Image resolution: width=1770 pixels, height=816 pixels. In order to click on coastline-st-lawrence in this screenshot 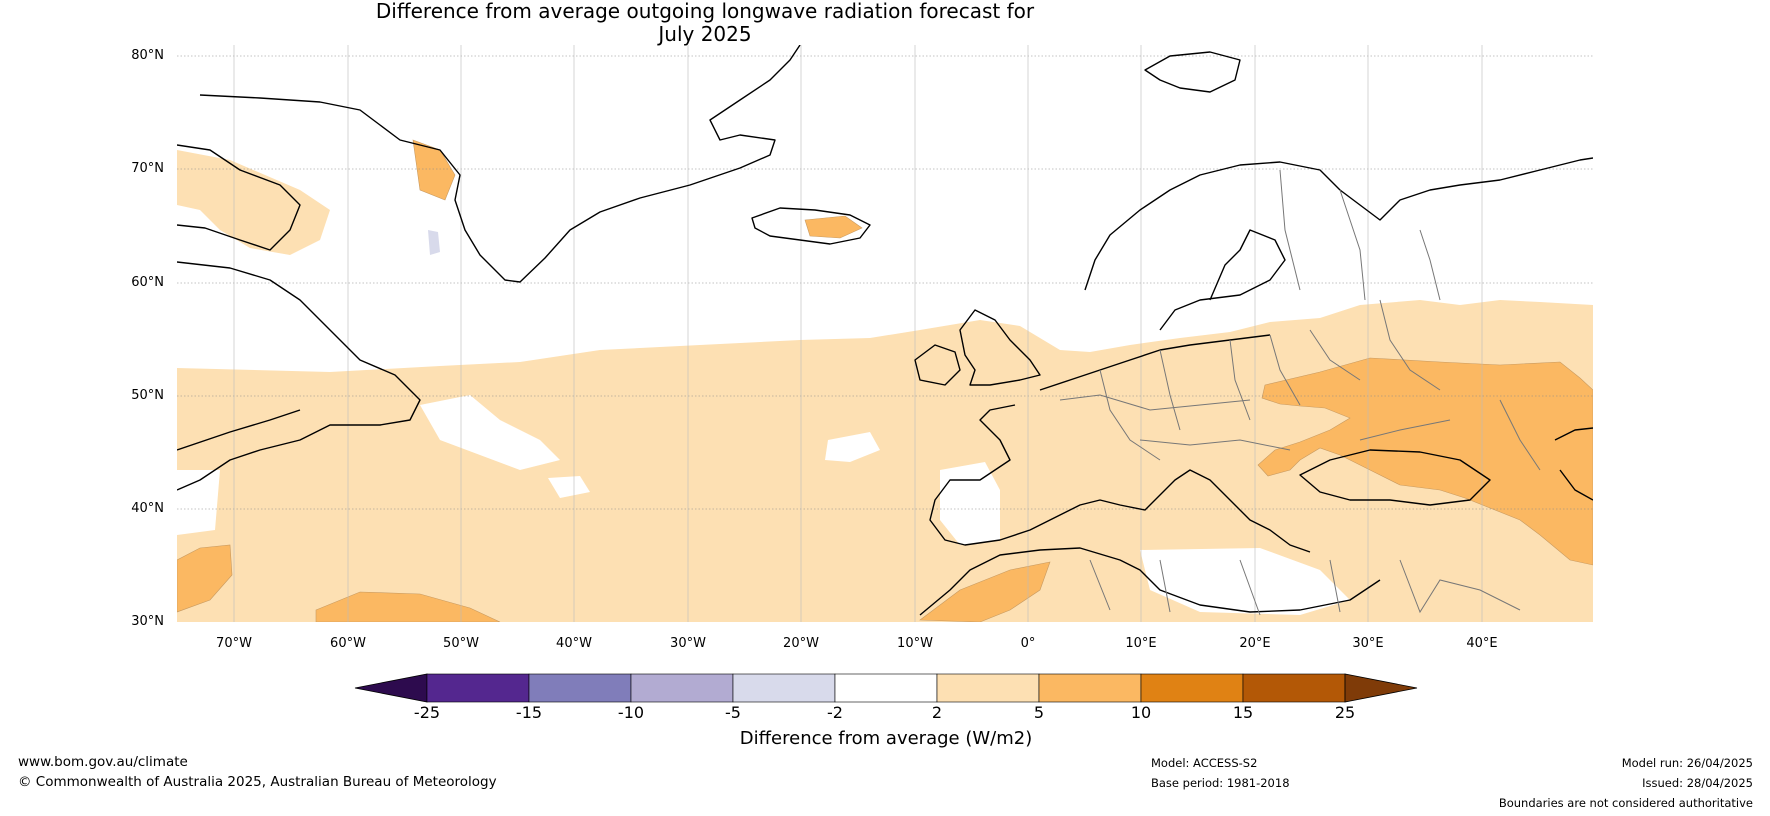, I will do `click(239, 430)`.